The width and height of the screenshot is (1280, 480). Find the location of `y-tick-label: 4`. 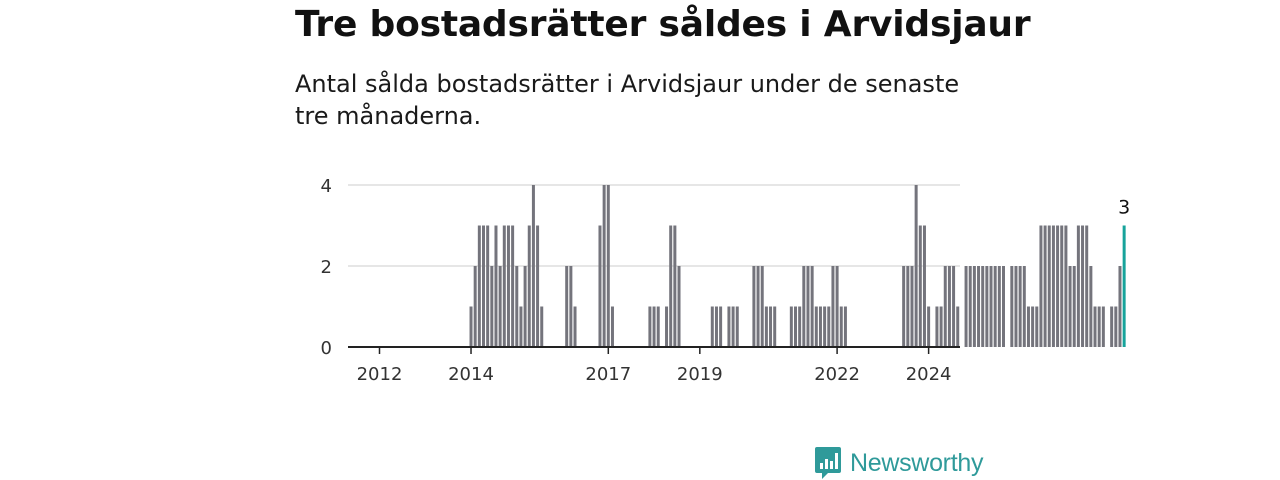

y-tick-label: 4 is located at coordinates (326, 186).